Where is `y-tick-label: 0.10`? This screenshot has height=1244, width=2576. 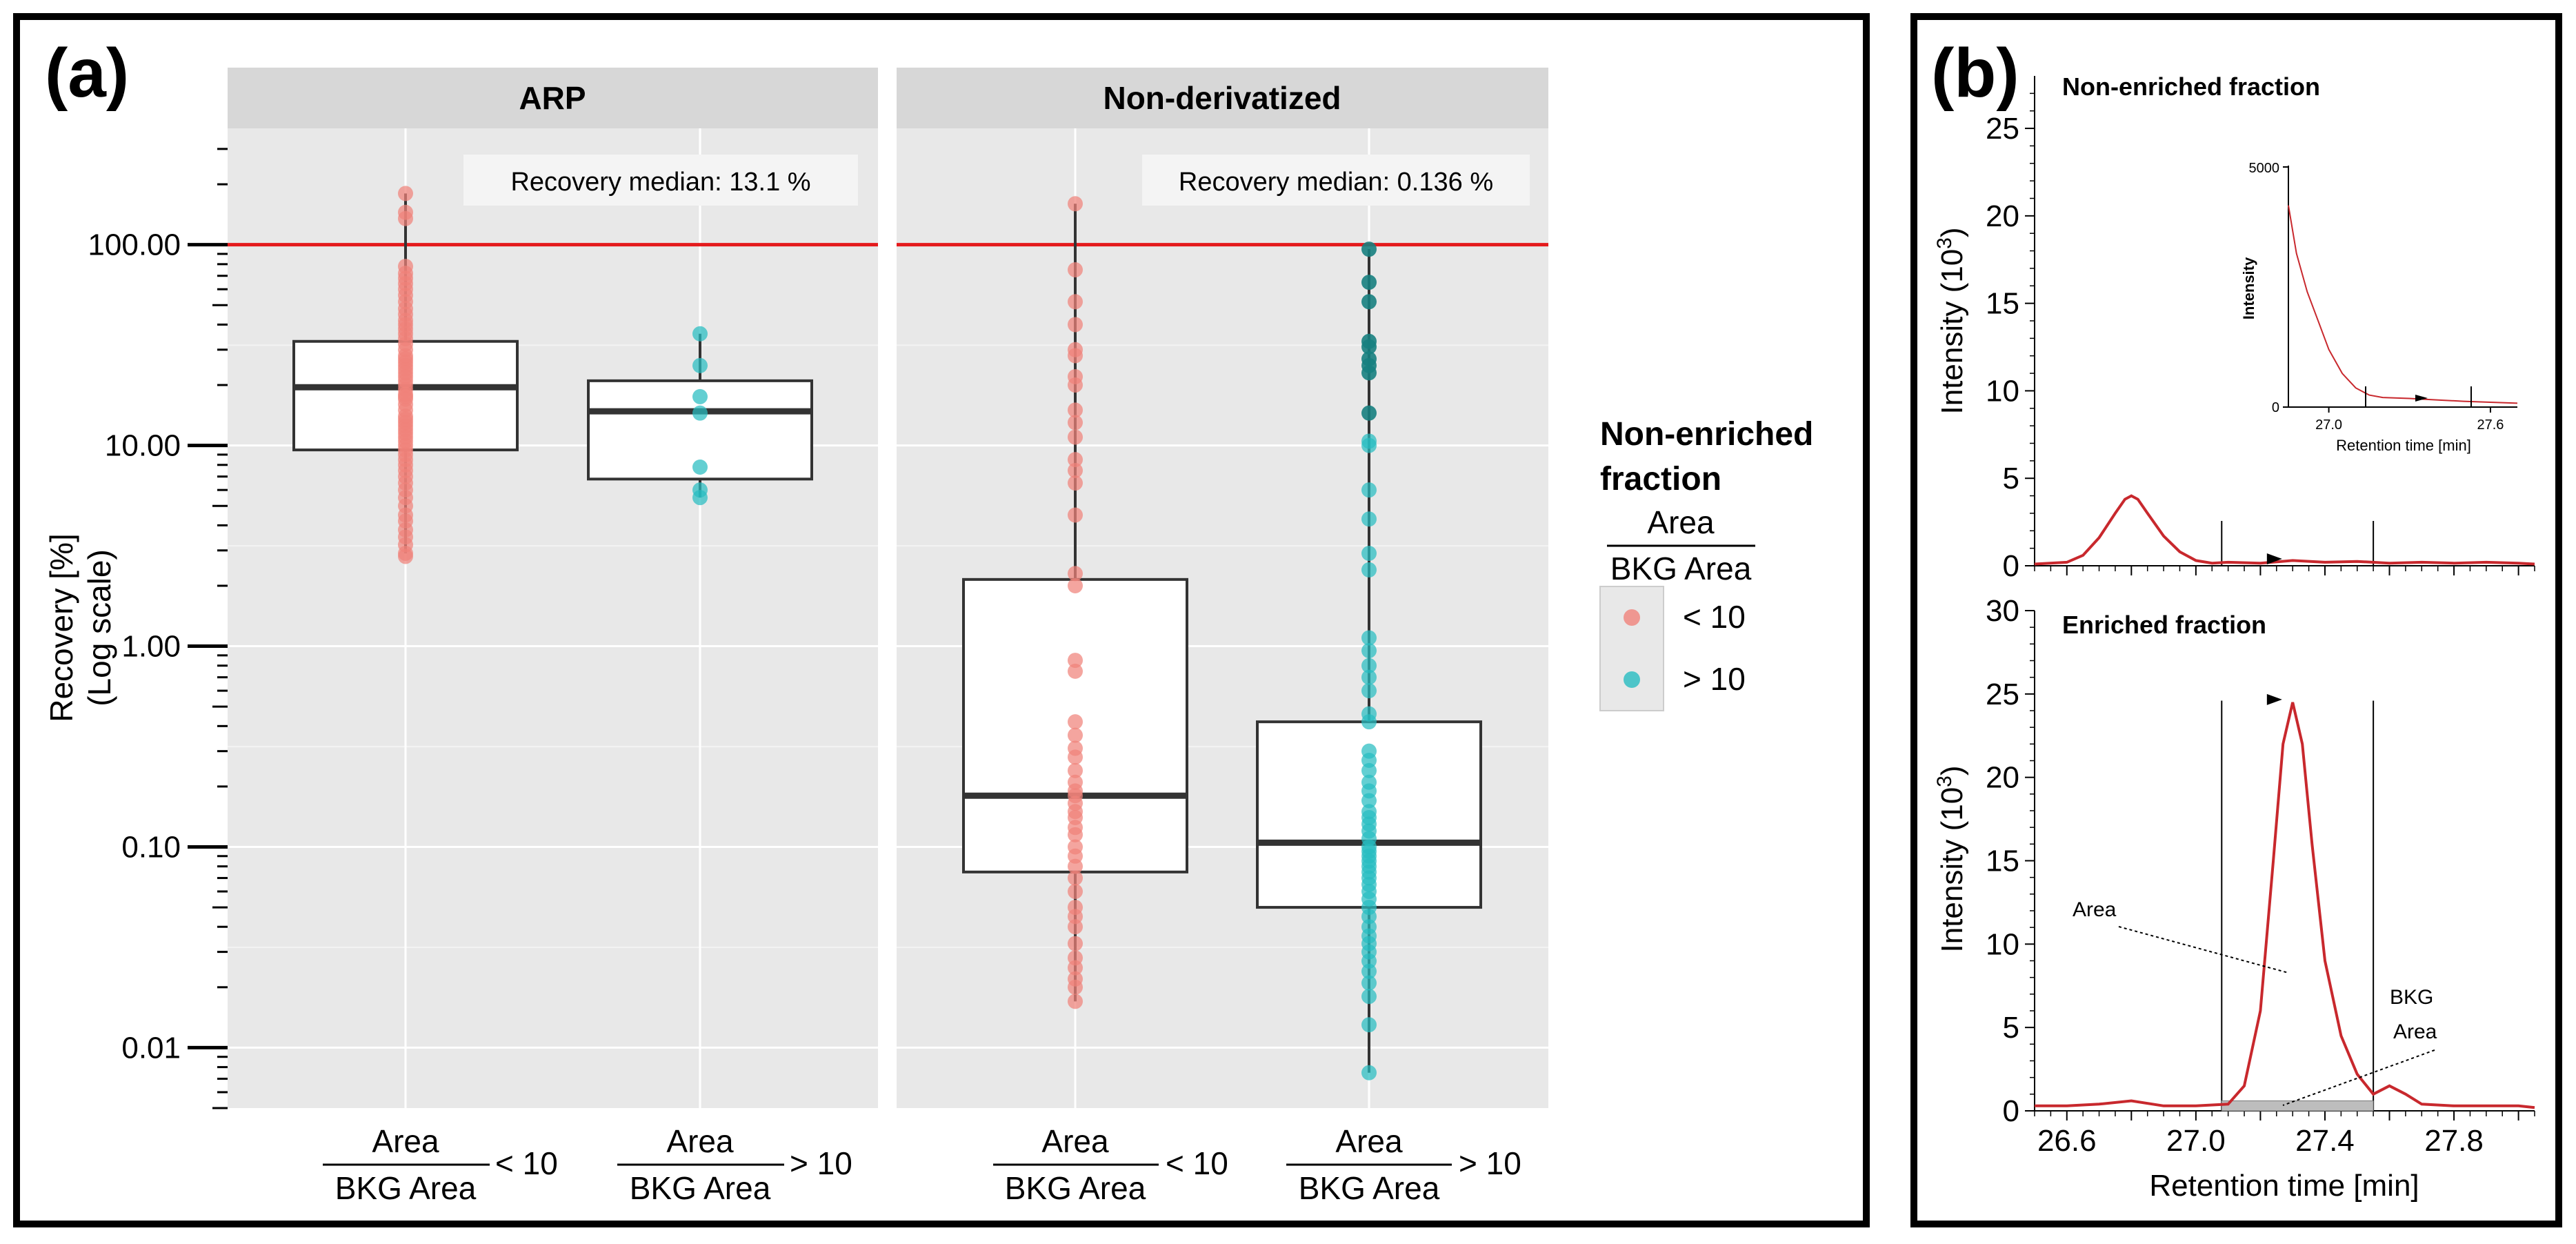
y-tick-label: 0.10 is located at coordinates (151, 847).